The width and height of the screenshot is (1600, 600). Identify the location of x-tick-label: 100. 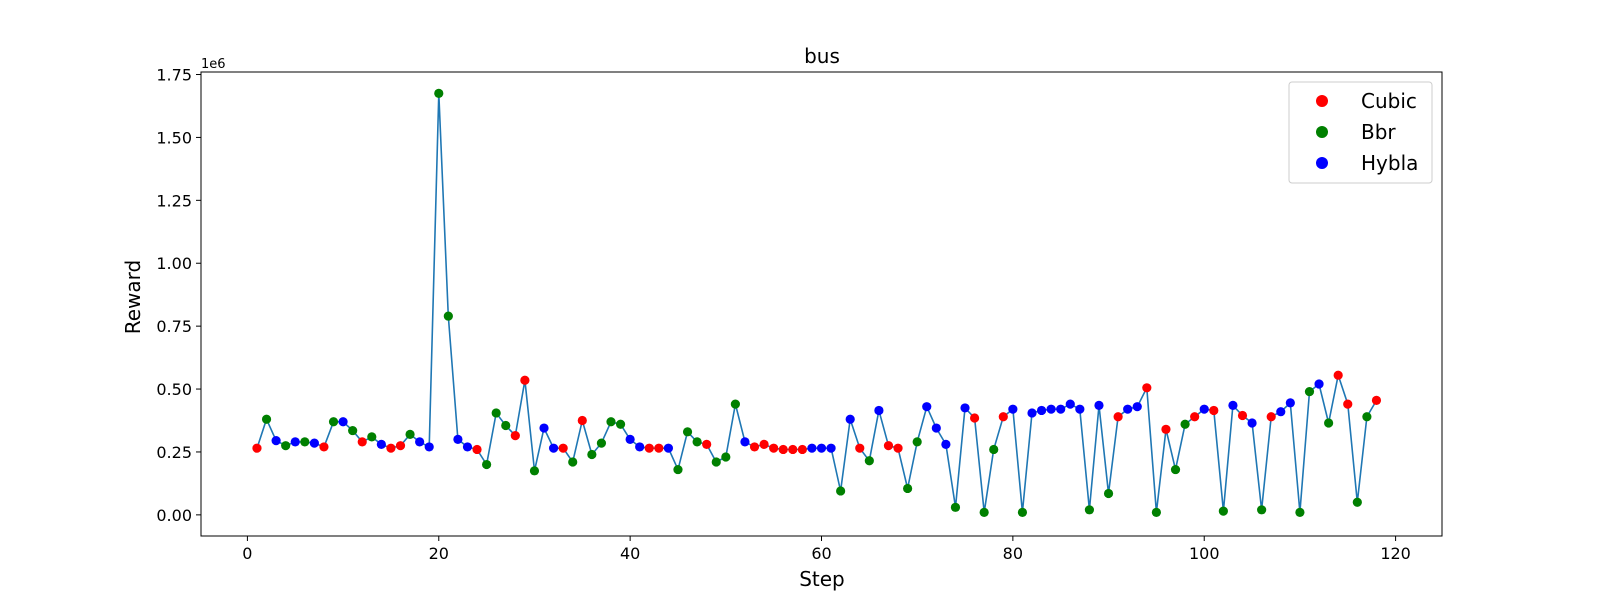
(1204, 553).